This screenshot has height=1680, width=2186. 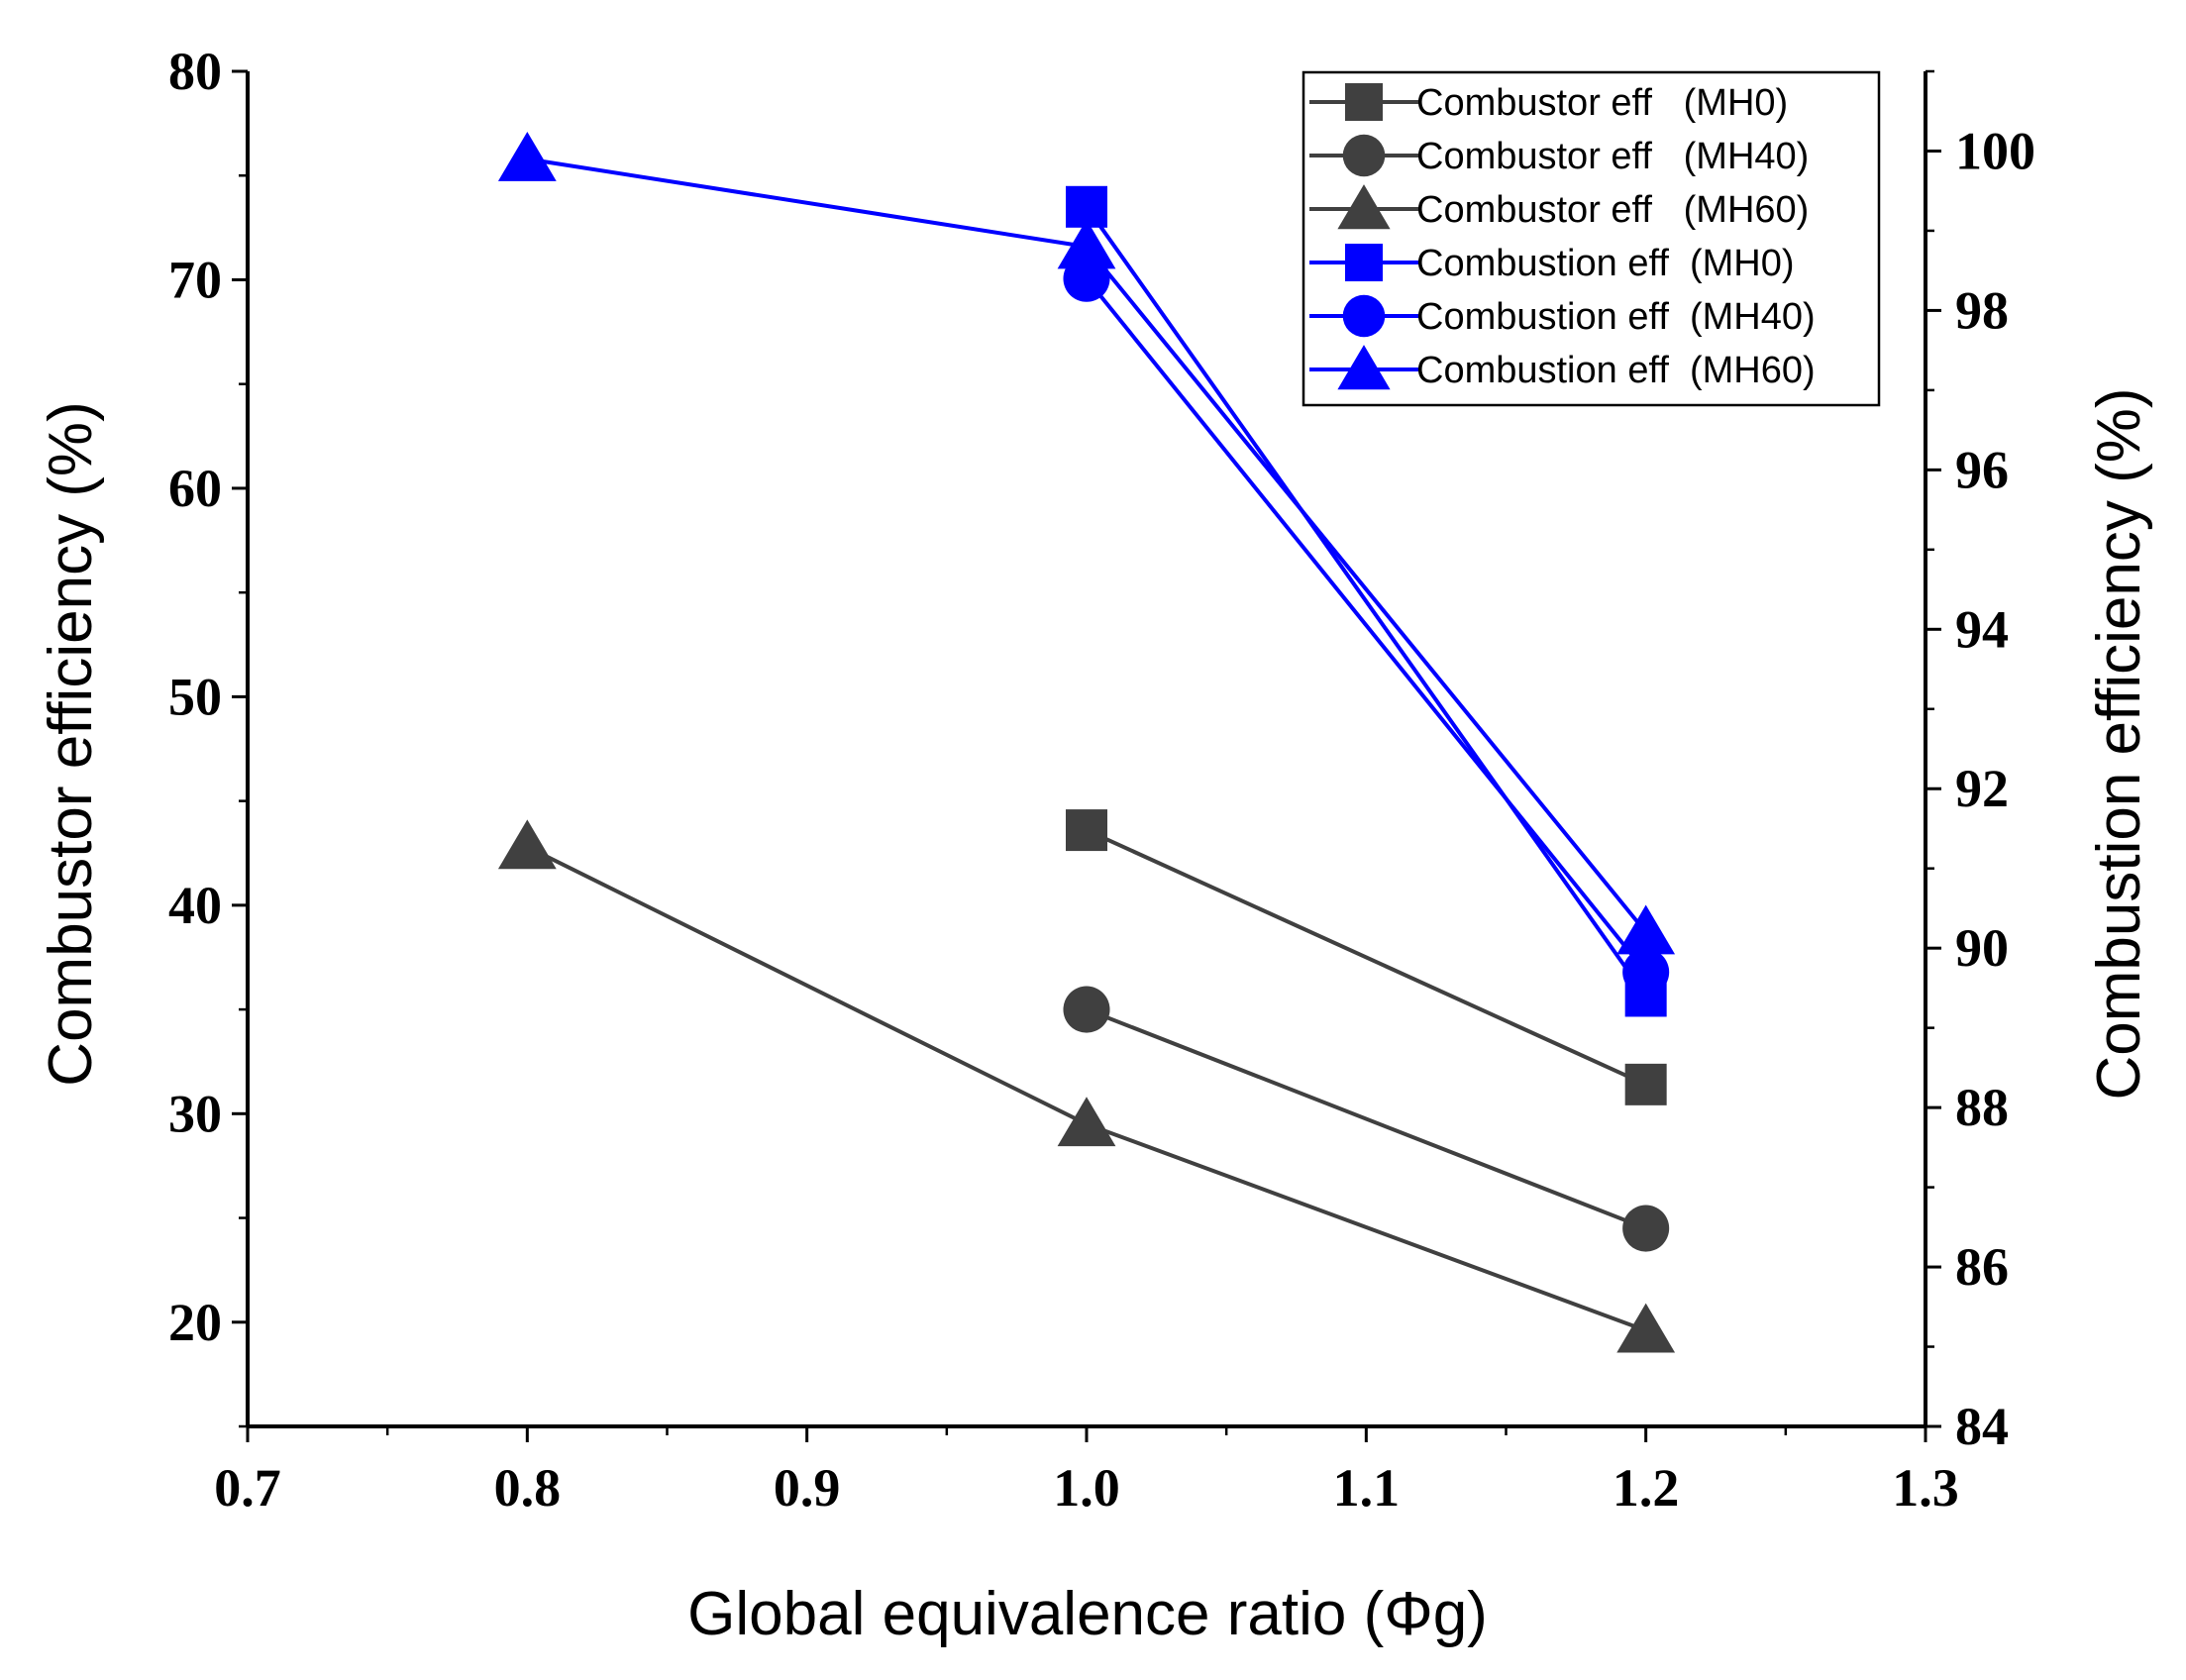 I want to click on legend-label: Combustor eff (MH40), so click(x=1612, y=156).